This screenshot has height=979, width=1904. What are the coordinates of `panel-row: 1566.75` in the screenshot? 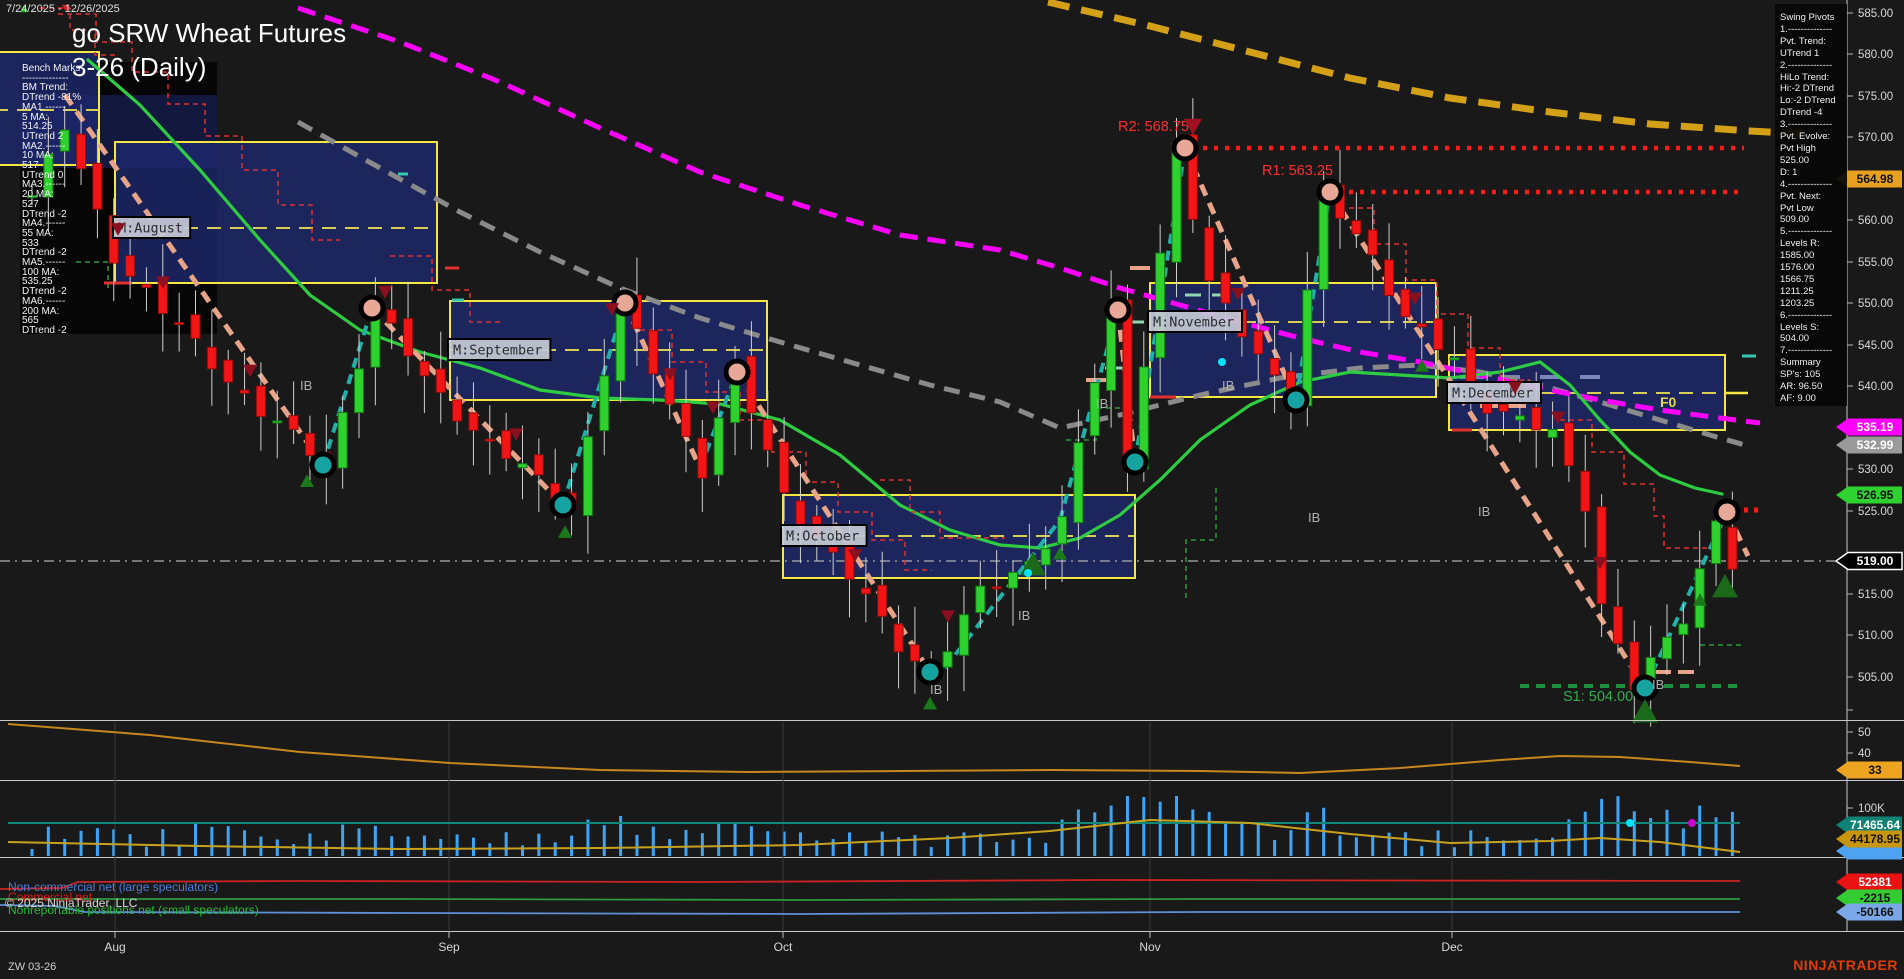 It's located at (1797, 279).